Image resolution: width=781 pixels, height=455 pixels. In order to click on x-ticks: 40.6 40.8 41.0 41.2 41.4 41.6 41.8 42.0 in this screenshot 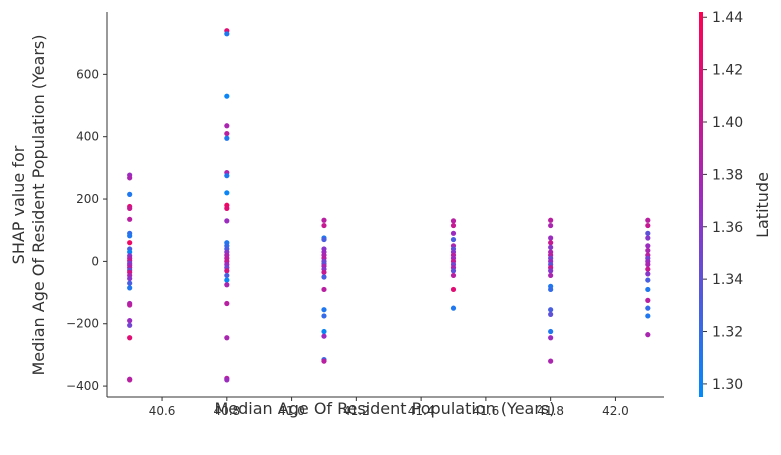, I will do `click(389, 407)`.